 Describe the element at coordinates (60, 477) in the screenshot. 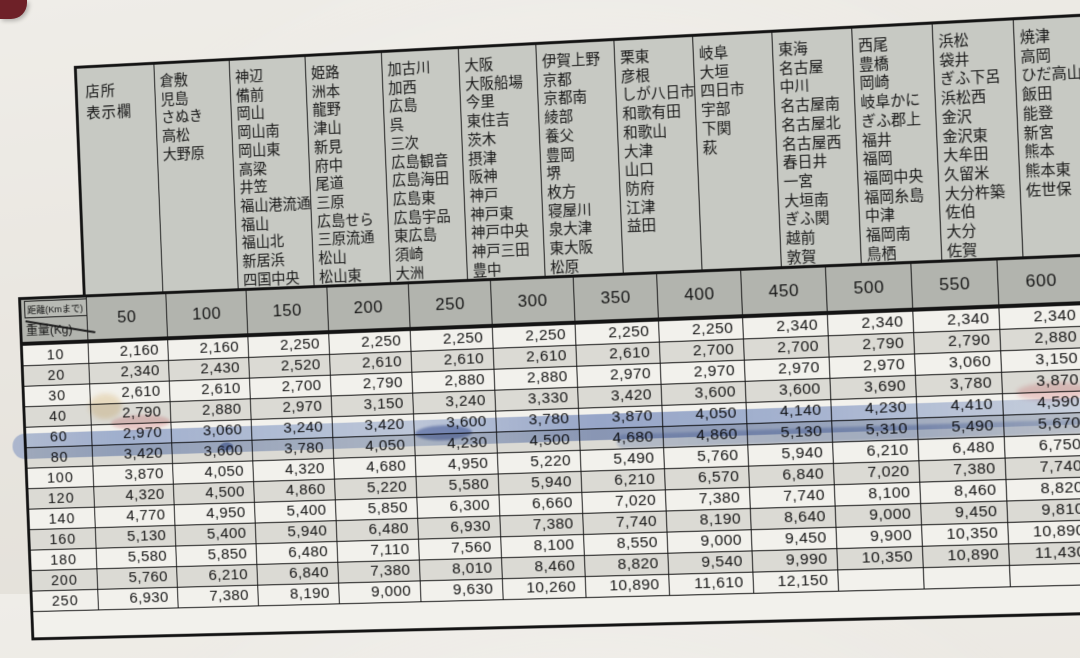

I see `weight-label-cell: 100` at that location.